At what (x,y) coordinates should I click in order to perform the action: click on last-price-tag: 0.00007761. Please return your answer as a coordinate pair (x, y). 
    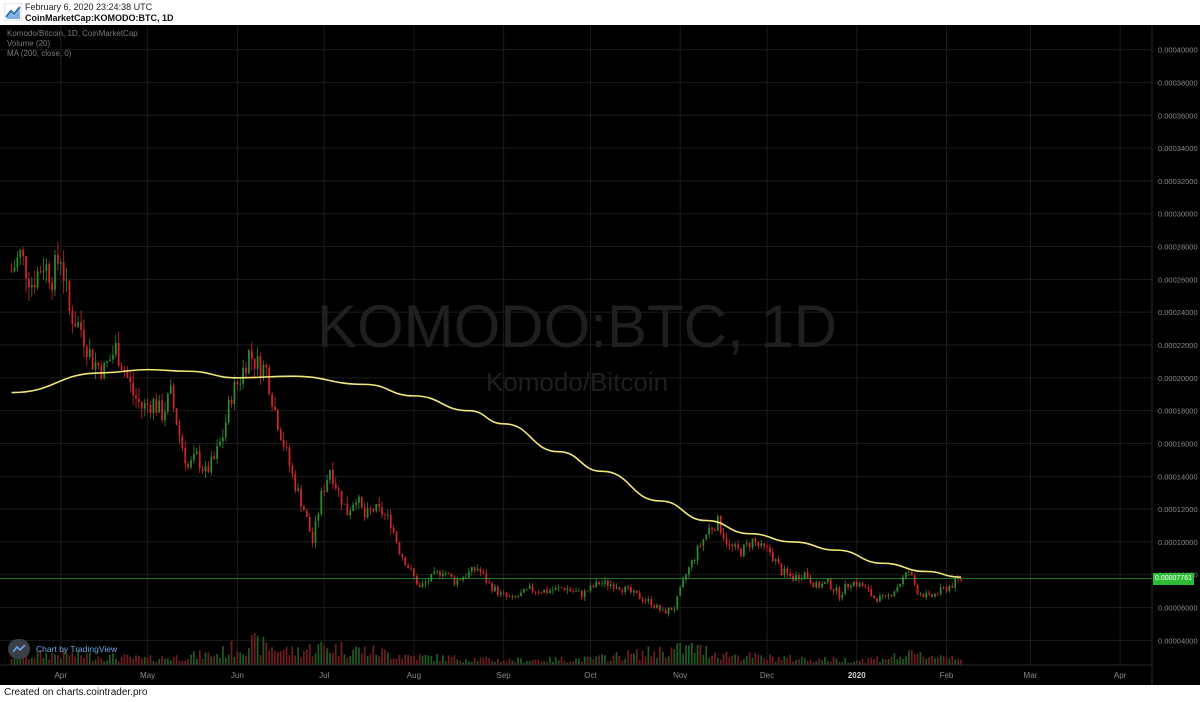
    Looking at the image, I should click on (1173, 578).